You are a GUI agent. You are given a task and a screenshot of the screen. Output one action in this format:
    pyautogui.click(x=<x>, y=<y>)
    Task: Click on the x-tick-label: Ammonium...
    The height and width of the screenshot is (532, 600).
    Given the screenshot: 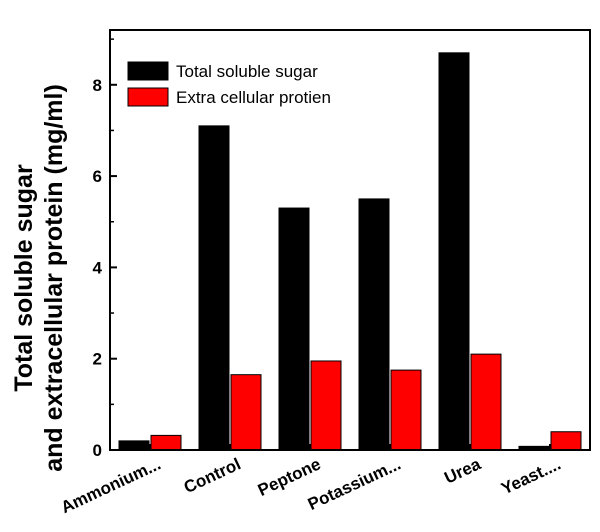 What is the action you would take?
    pyautogui.click(x=111, y=485)
    